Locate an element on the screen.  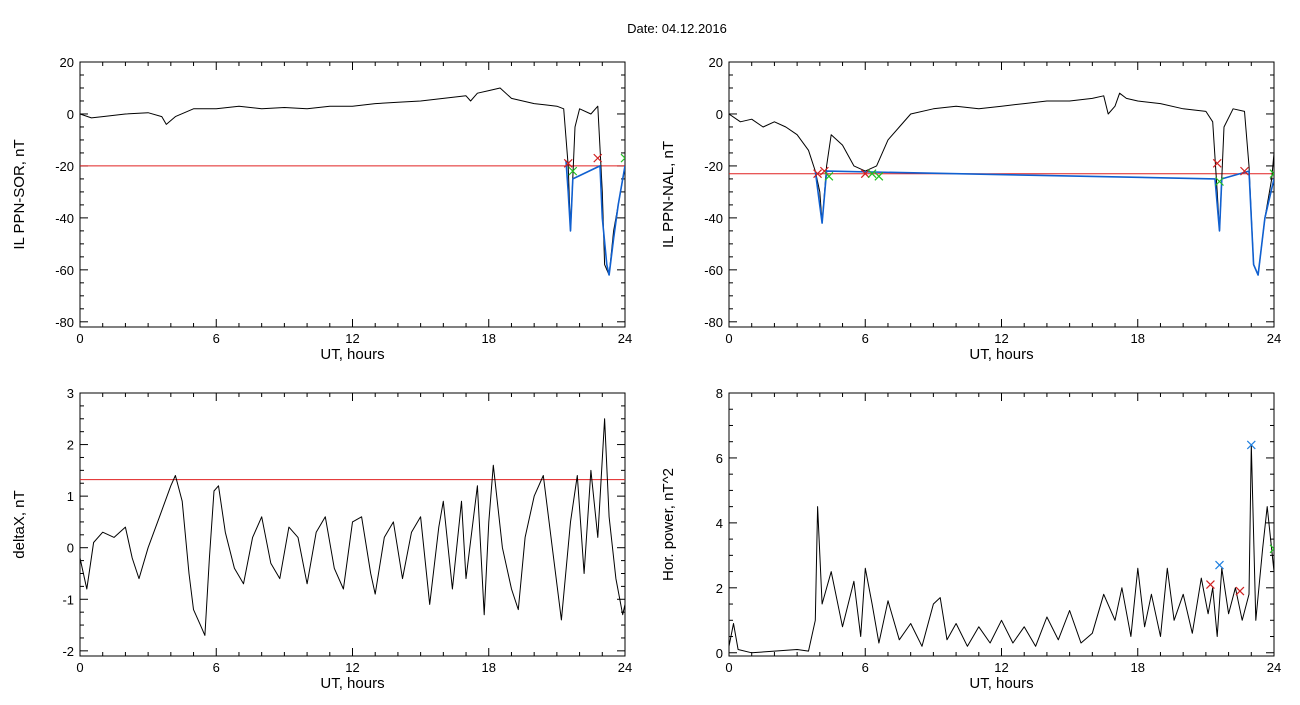
y-tick-label: 6 is located at coordinates (719, 458).